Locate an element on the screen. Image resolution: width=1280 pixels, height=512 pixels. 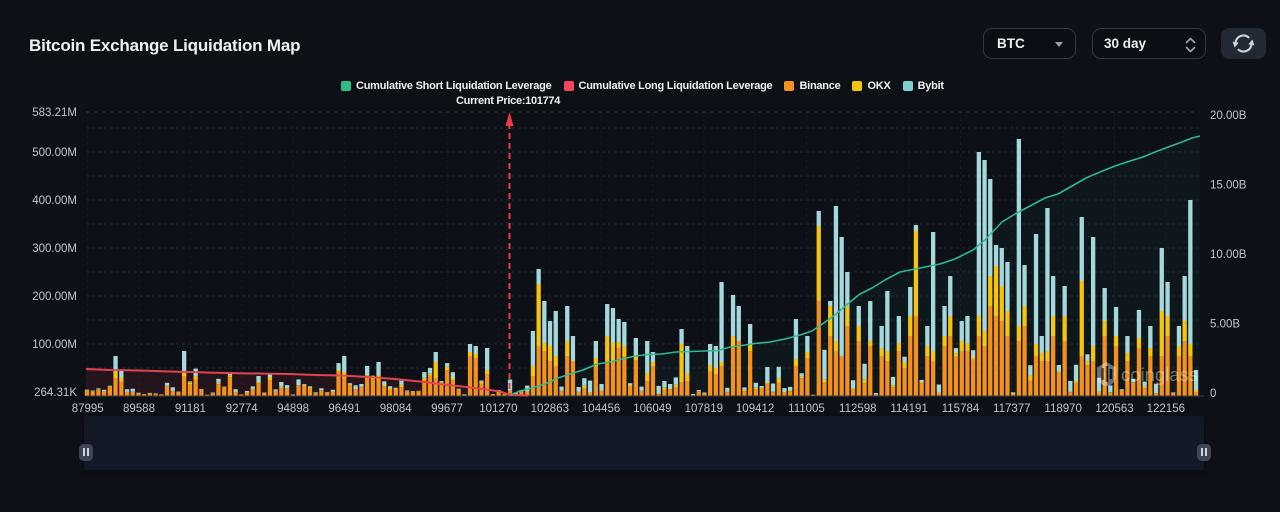
svg-text: 300.00M is located at coordinates (54, 249).